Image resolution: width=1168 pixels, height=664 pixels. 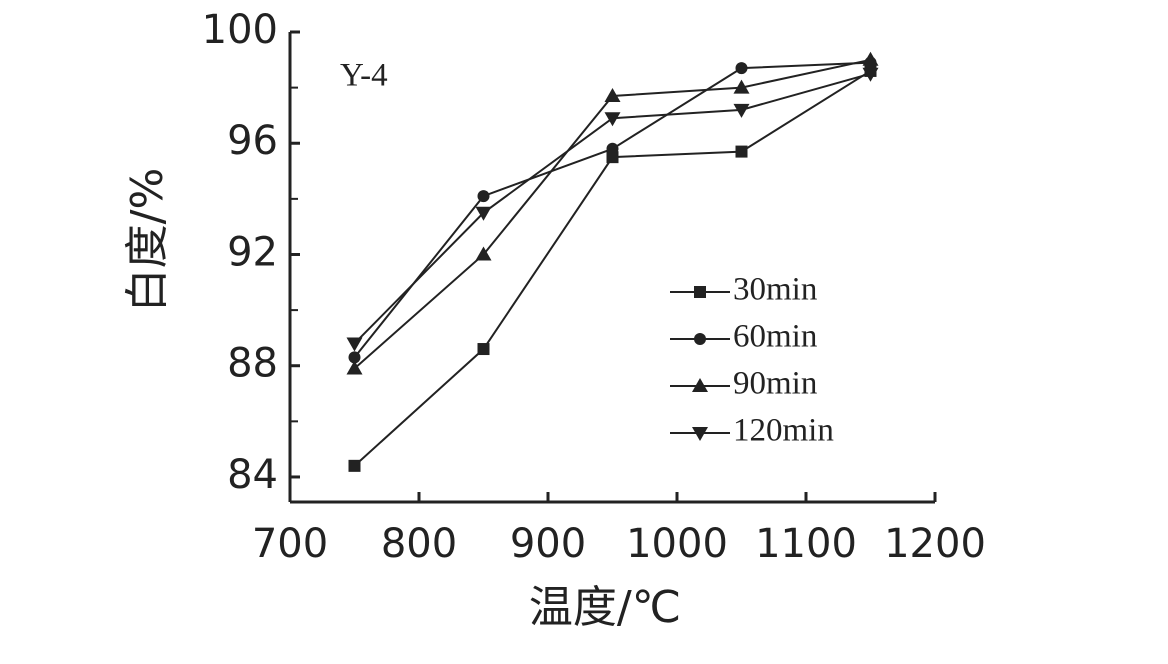 I want to click on x-tick-label: 1200, so click(x=935, y=544).